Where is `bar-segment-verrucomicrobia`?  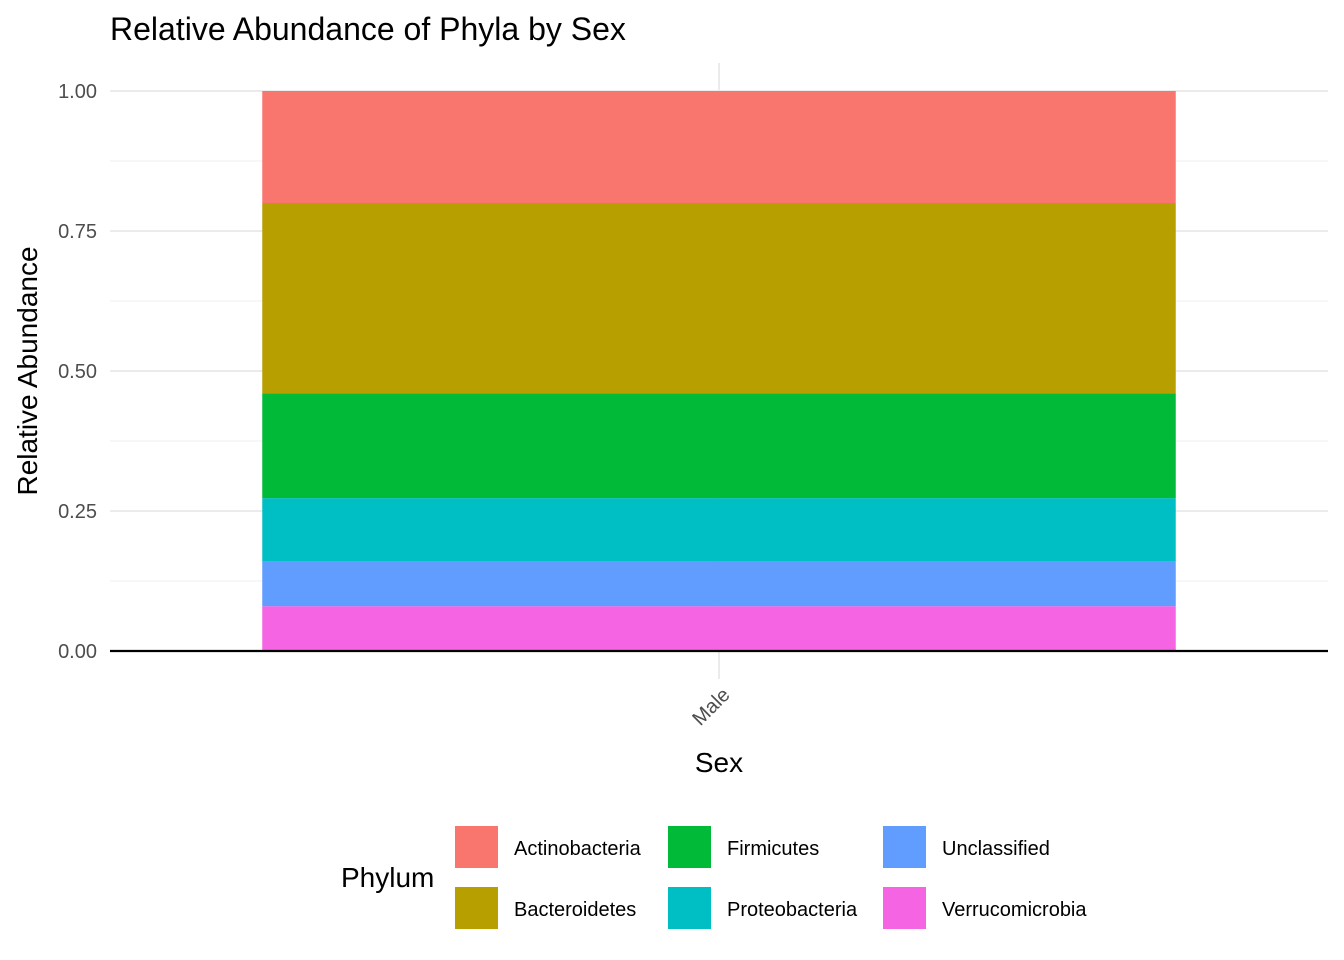 bar-segment-verrucomicrobia is located at coordinates (719, 628).